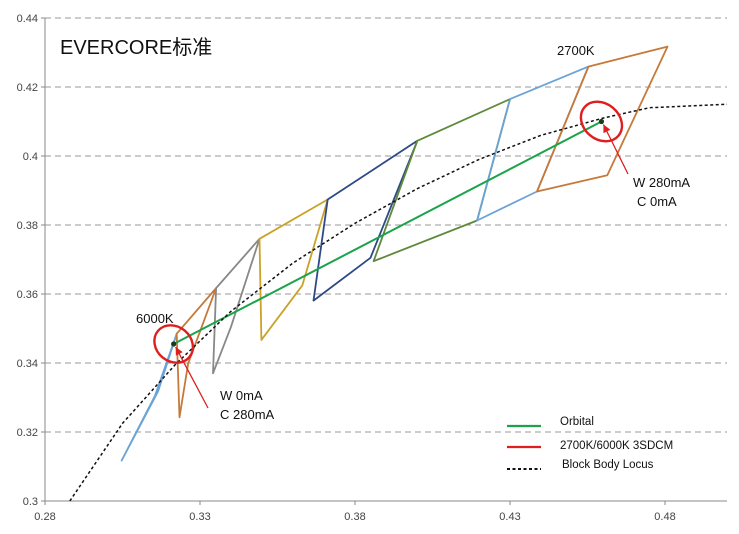 This screenshot has width=739, height=534. Describe the element at coordinates (661, 182) in the screenshot. I see `annotation-2700k-warm-current: W 280mA` at that location.